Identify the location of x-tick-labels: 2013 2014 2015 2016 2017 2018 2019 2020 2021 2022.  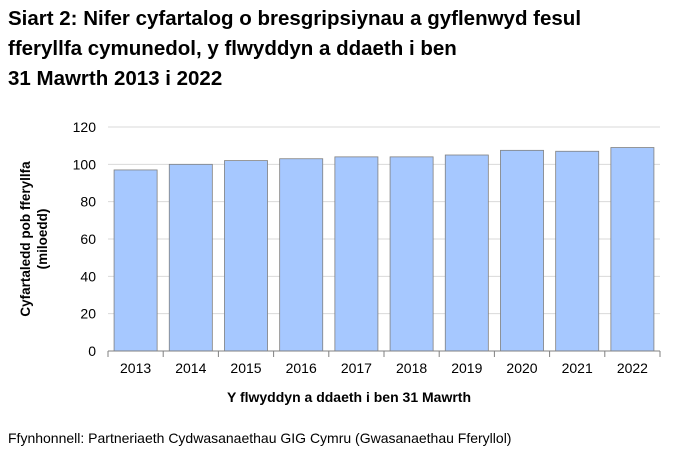
(384, 368).